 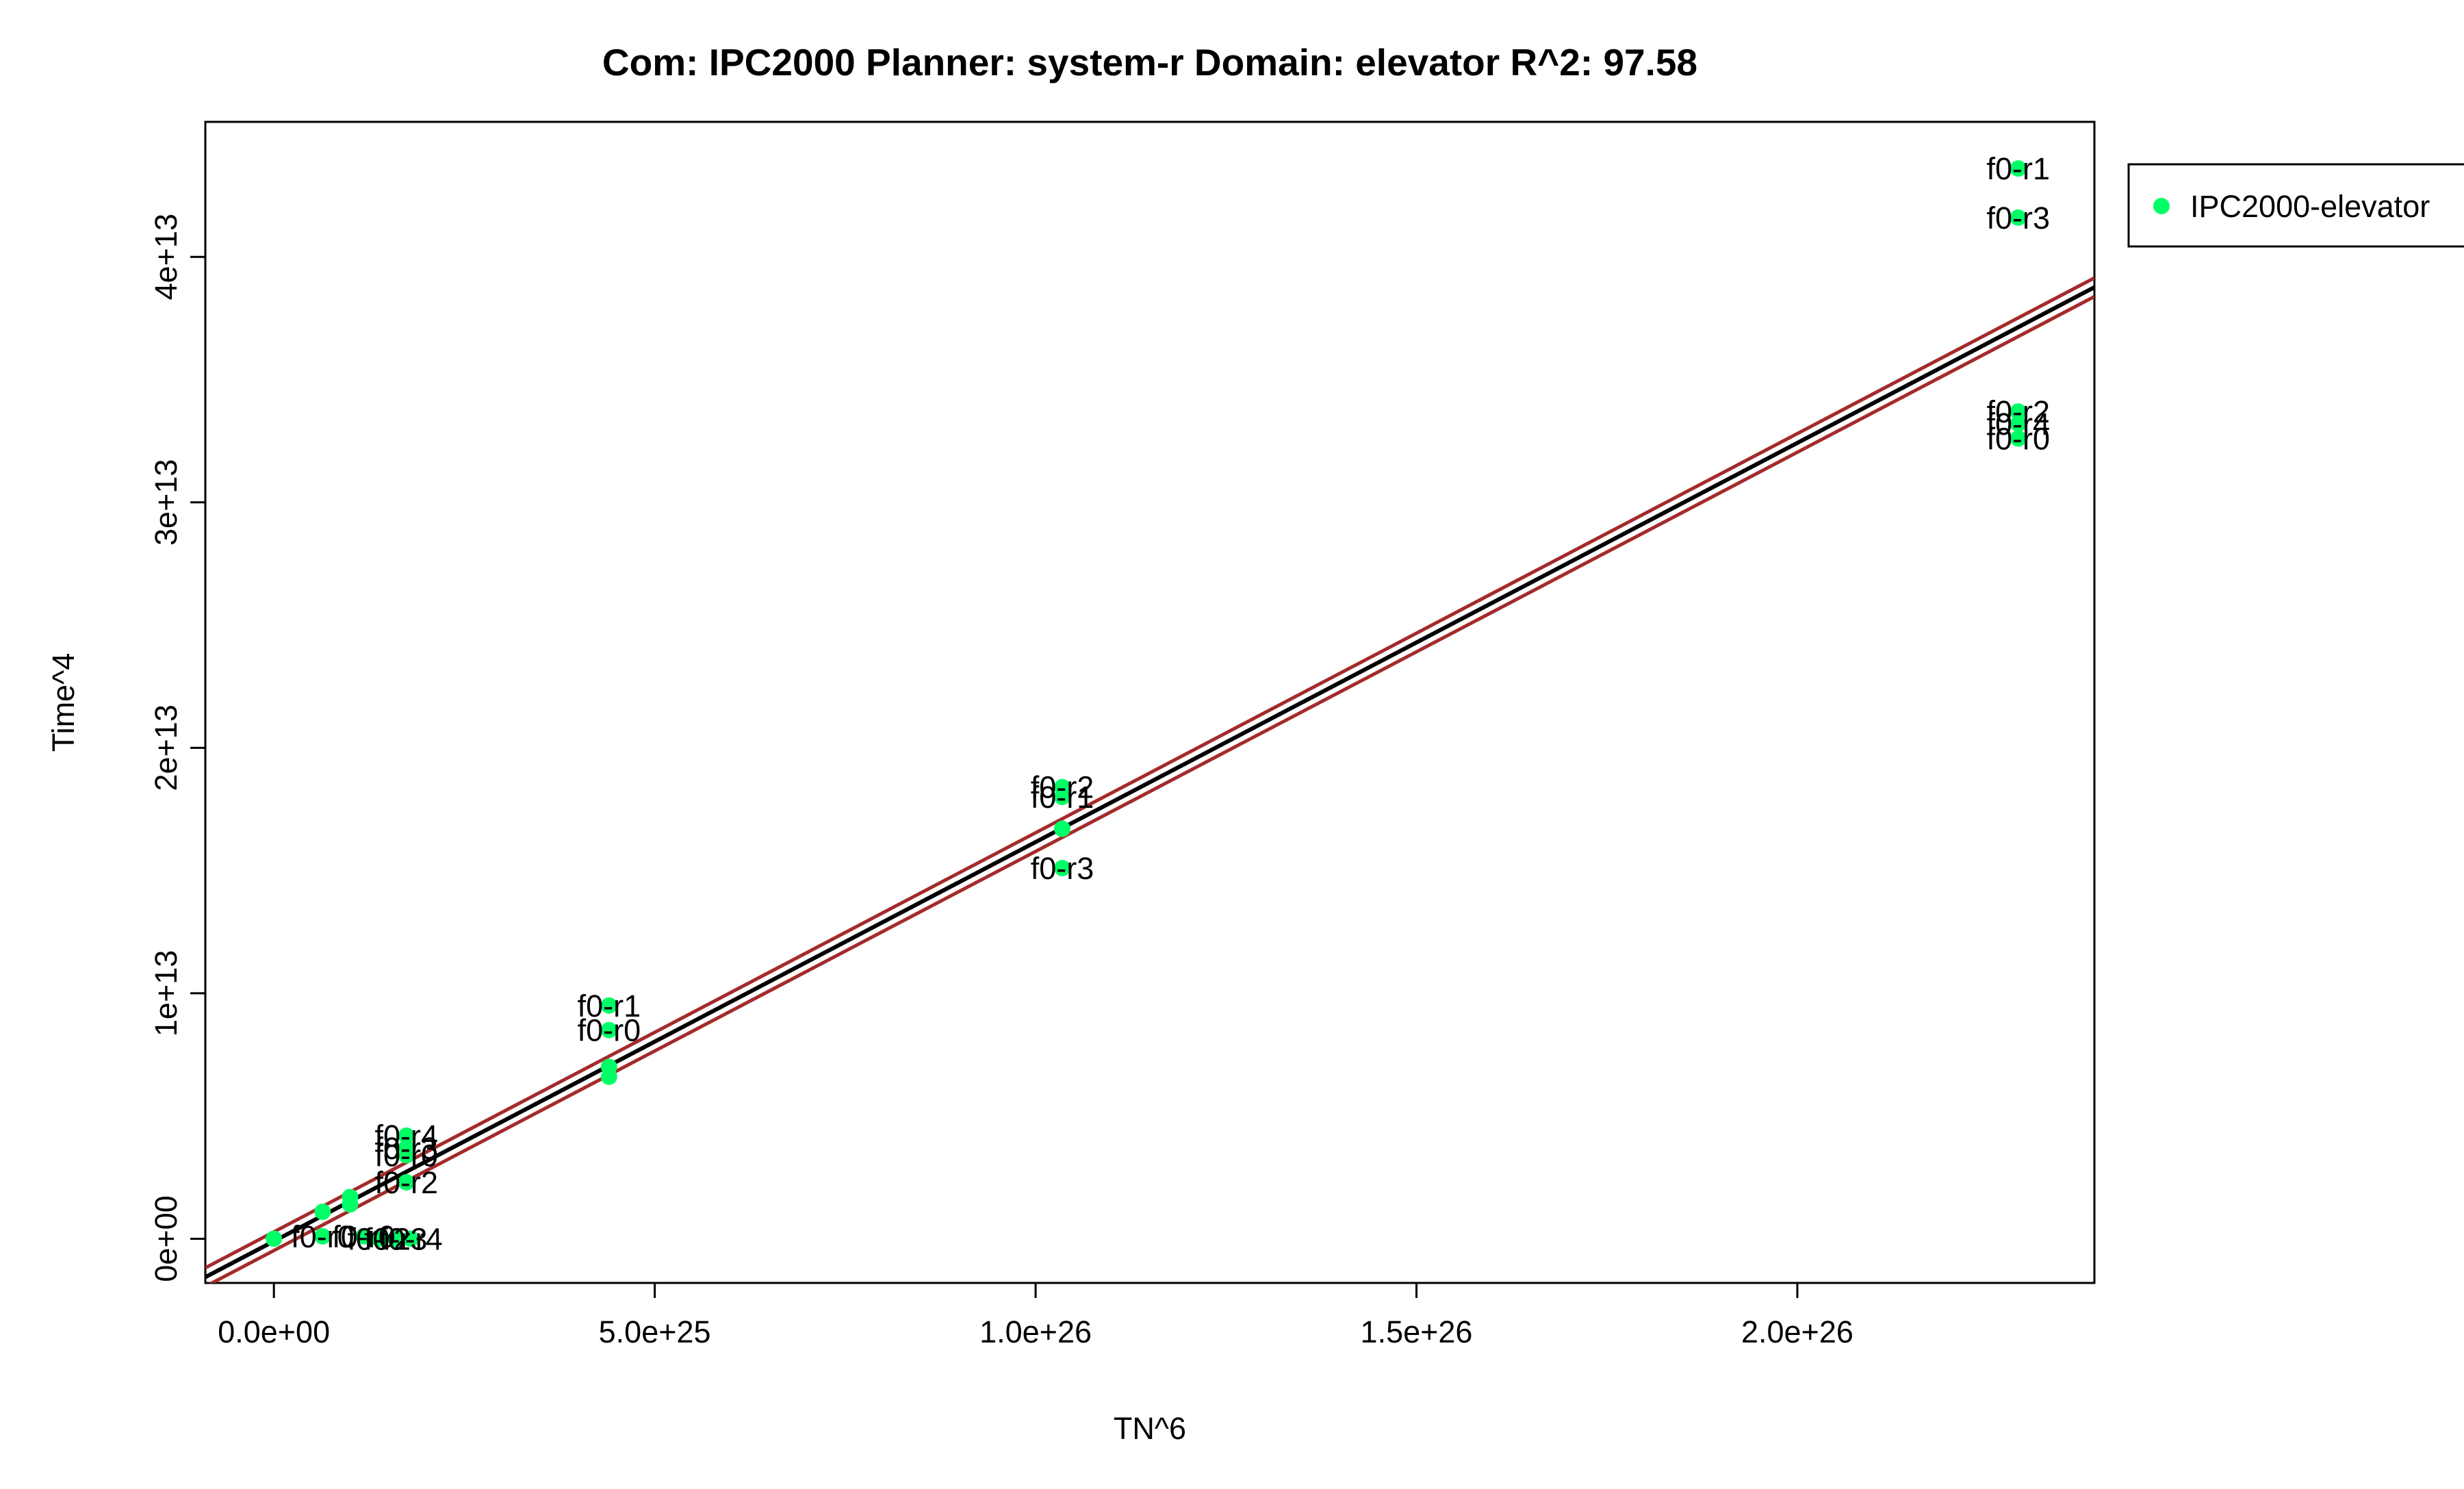 I want to click on x-tick-label: 0.0e+00, so click(x=274, y=1331).